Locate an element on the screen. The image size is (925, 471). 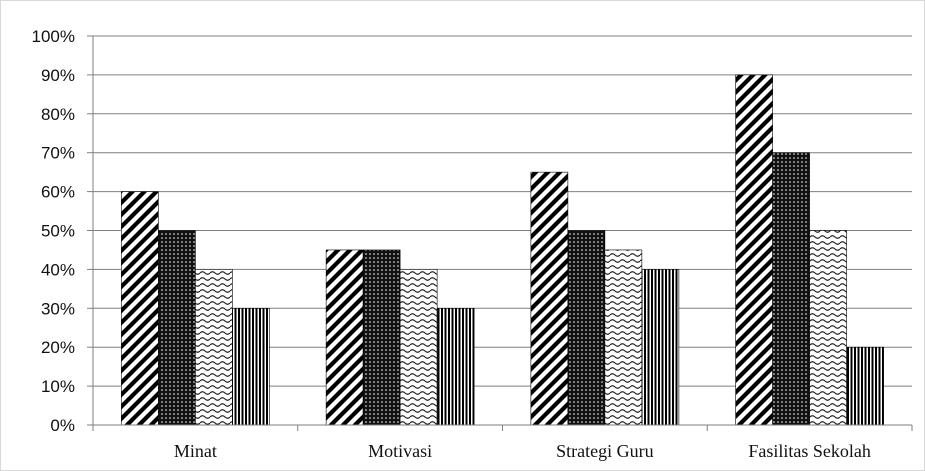
y-tick-label: 60% is located at coordinates (58, 192).